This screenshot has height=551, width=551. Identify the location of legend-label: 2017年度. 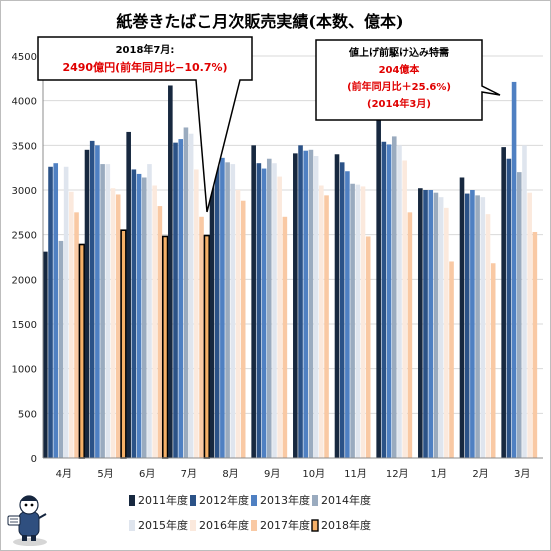
(285, 525).